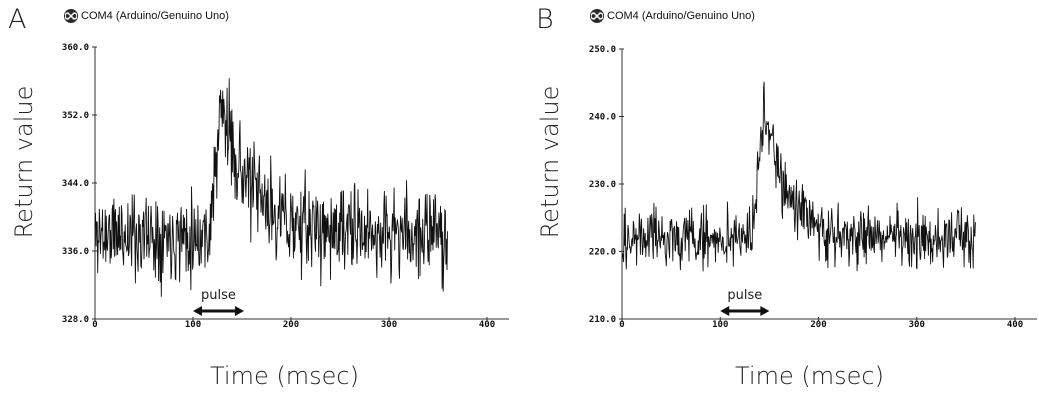  Describe the element at coordinates (602, 185) in the screenshot. I see `y-tick-label: 230.0` at that location.